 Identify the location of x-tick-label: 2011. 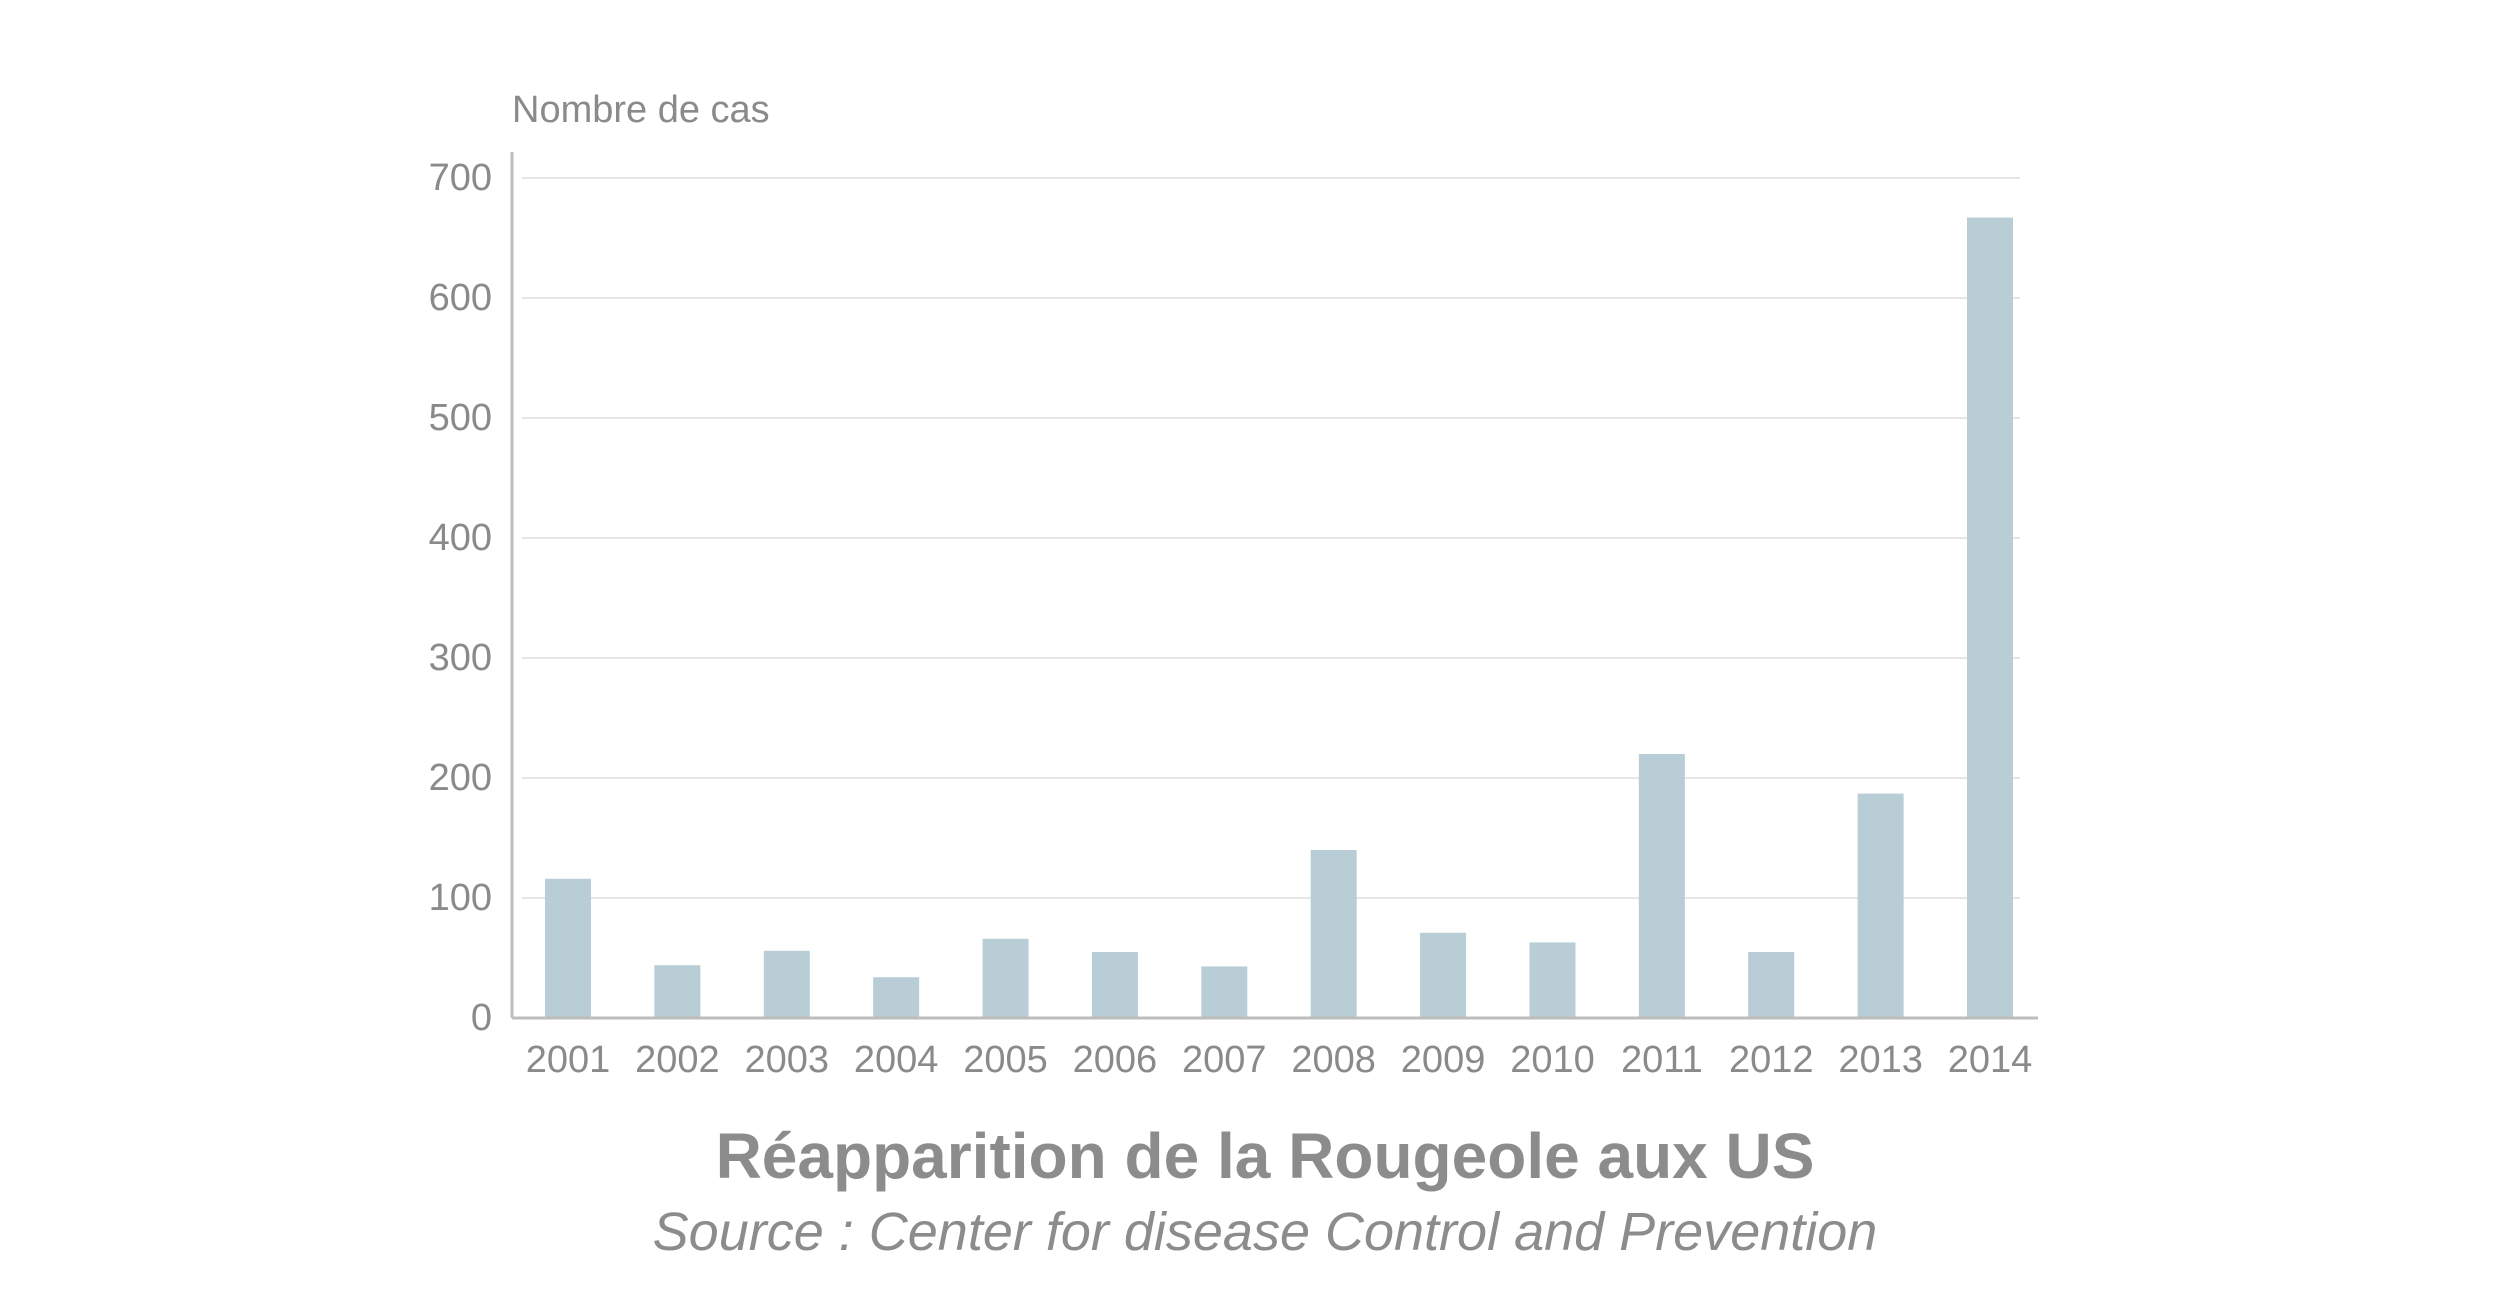
(1662, 1060).